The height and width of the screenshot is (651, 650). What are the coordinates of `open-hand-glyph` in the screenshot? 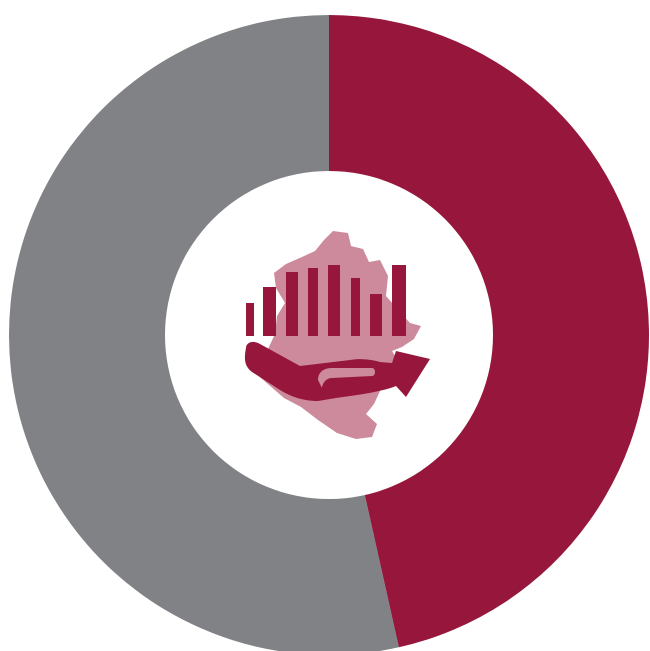 It's located at (337, 371).